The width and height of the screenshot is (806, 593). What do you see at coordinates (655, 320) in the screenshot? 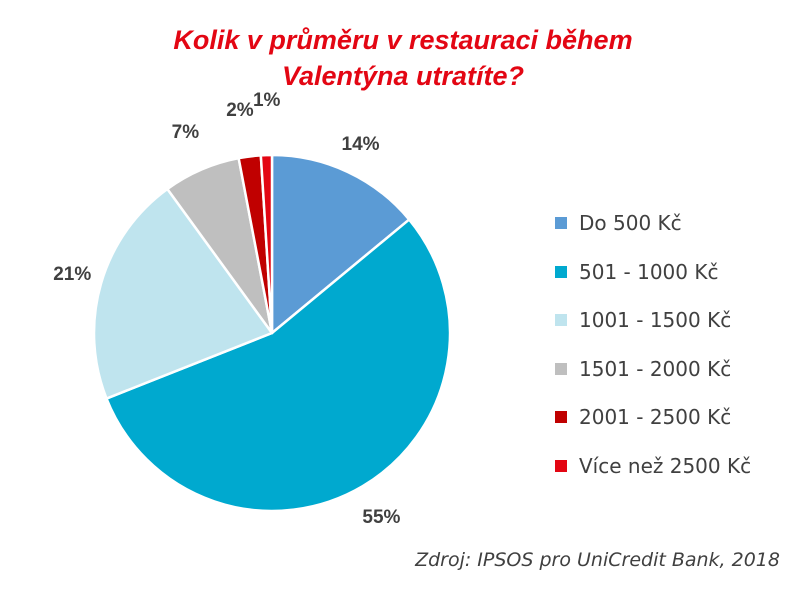
I see `legend-label: 1001 - 1500 Kč` at bounding box center [655, 320].